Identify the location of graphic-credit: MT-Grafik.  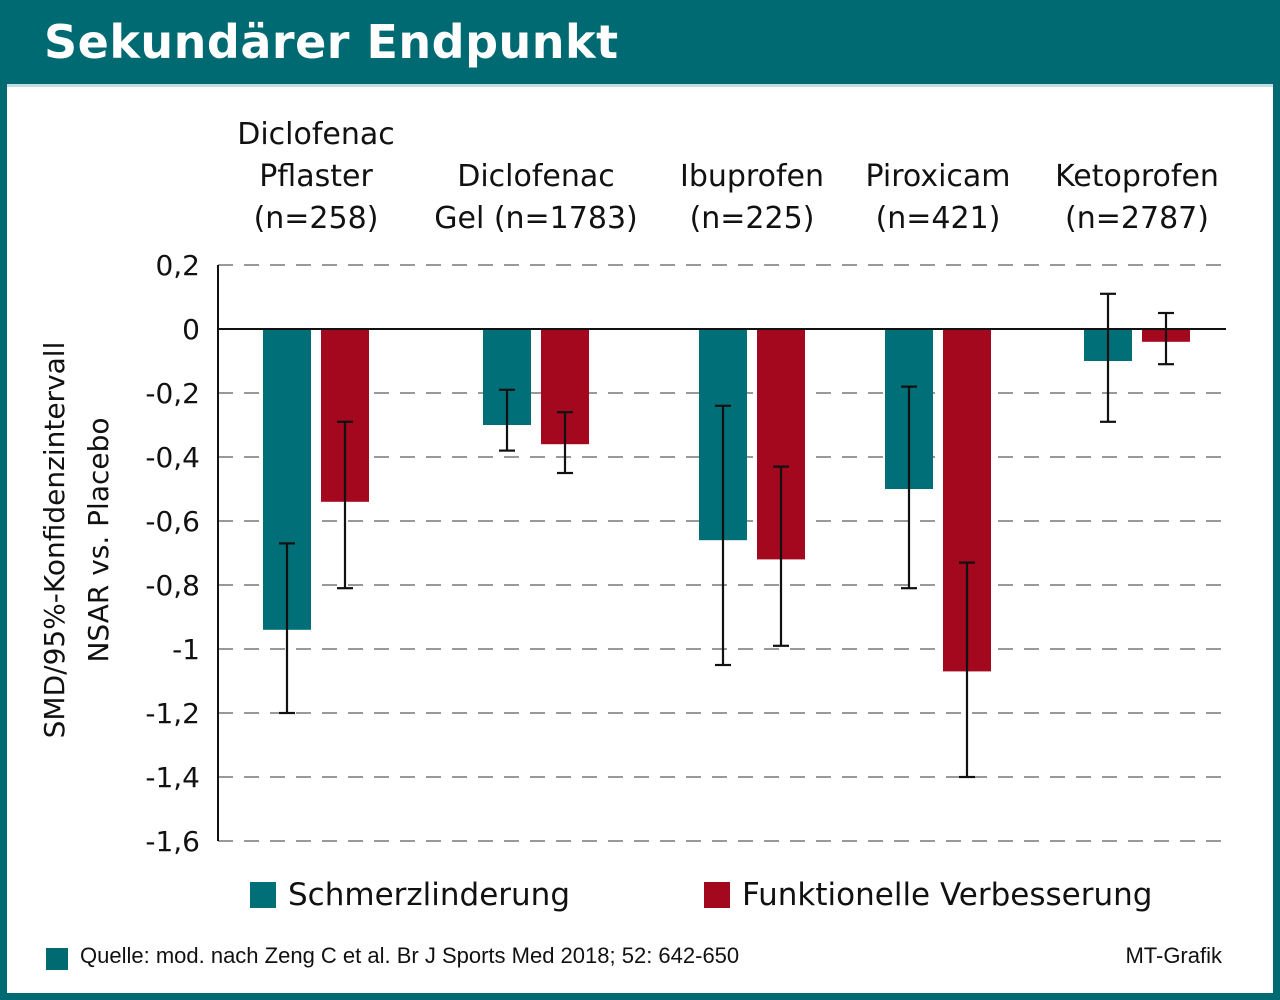
(1173, 955).